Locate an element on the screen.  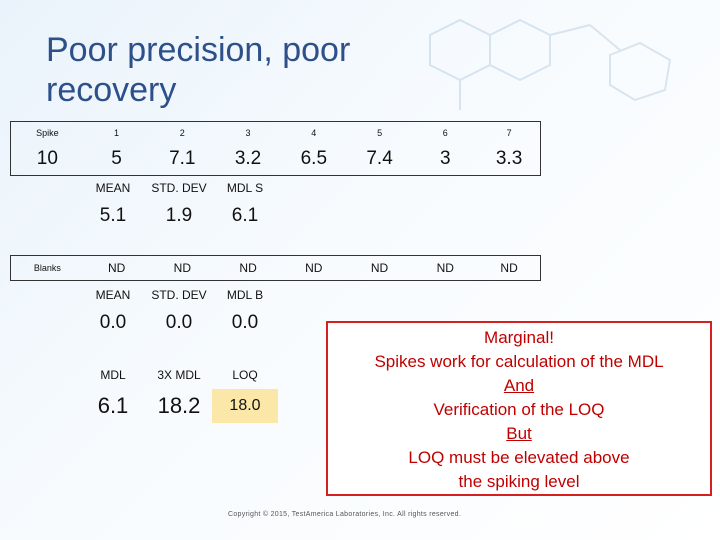
spike-result-cell: 3.3 is located at coordinates (509, 159).